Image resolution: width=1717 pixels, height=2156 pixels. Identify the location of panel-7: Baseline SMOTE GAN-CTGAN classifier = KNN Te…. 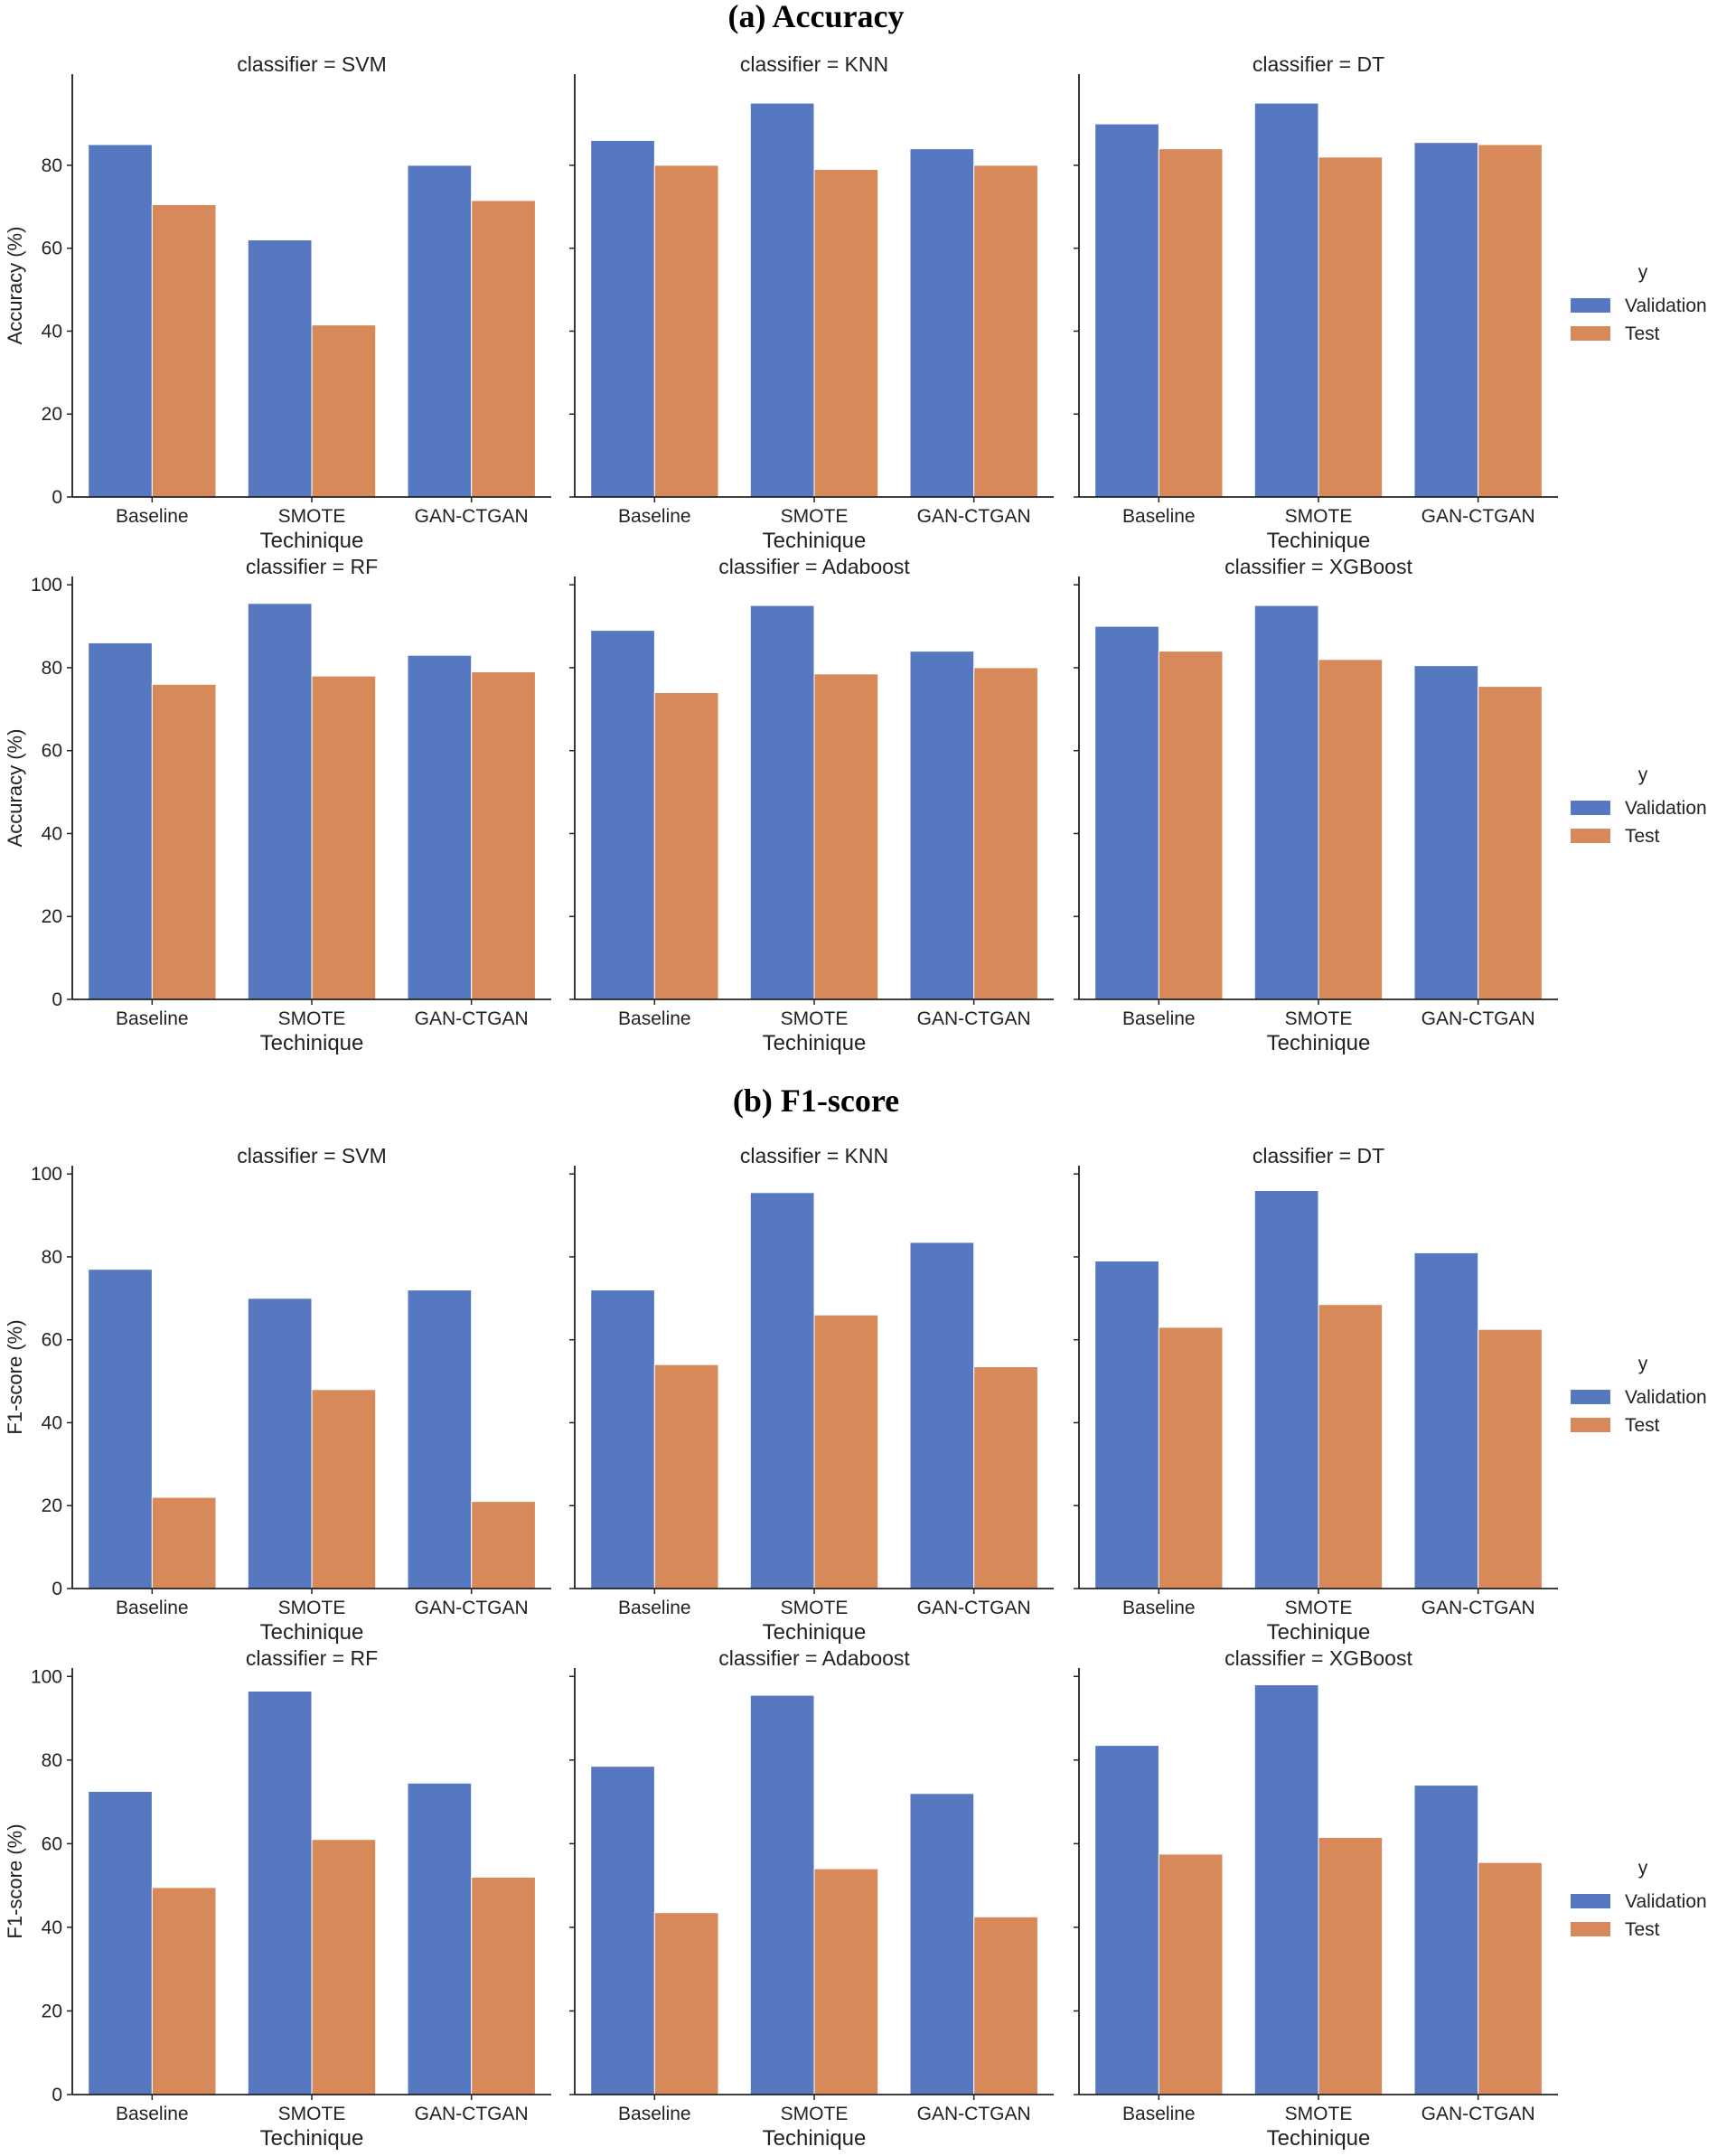
(811, 1395).